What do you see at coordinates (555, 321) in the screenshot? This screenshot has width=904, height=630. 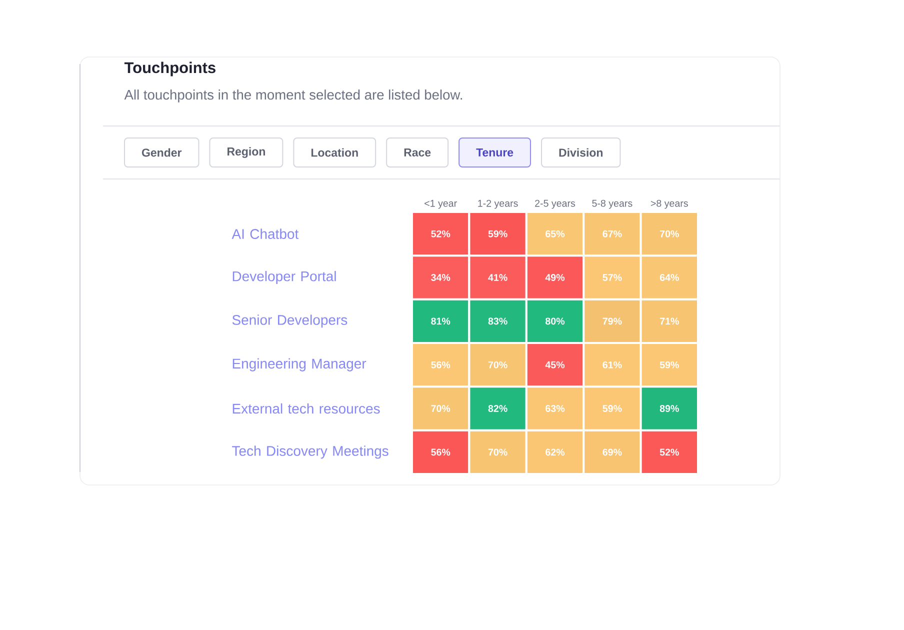 I see `data-label: 80%` at bounding box center [555, 321].